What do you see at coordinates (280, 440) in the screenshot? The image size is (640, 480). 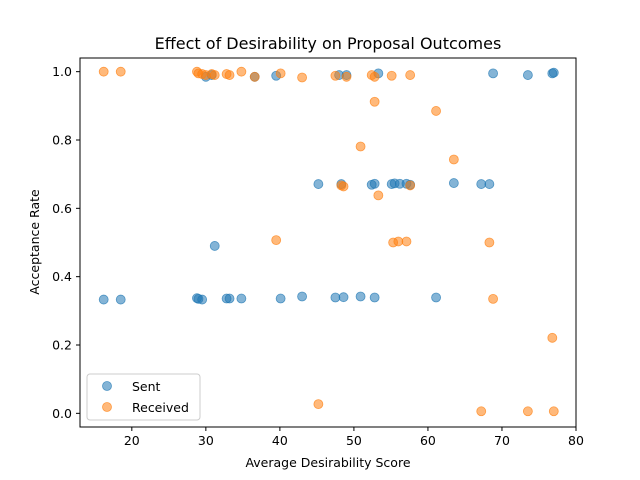 I see `x-tick-label: 40` at bounding box center [280, 440].